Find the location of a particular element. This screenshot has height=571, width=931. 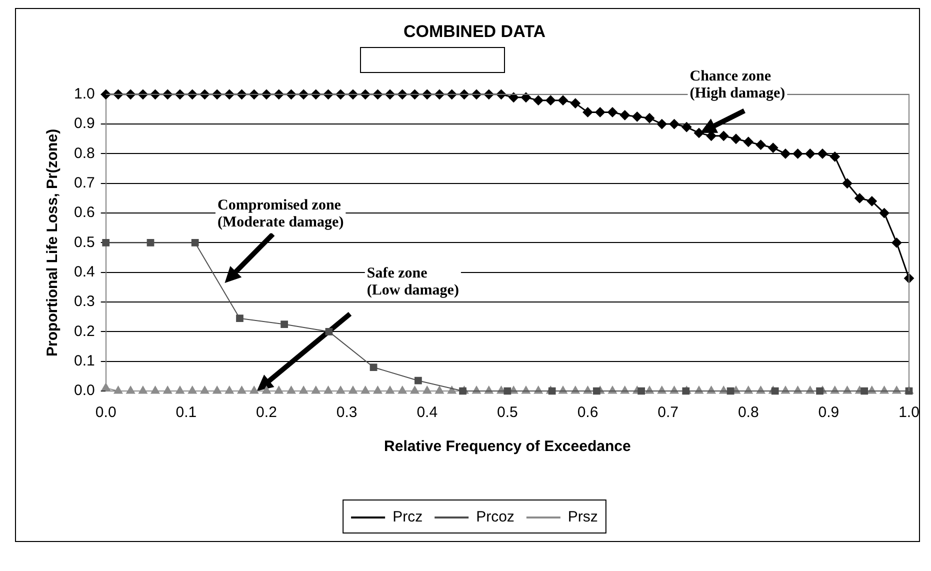

x-tick-label: 0.7 is located at coordinates (668, 413).